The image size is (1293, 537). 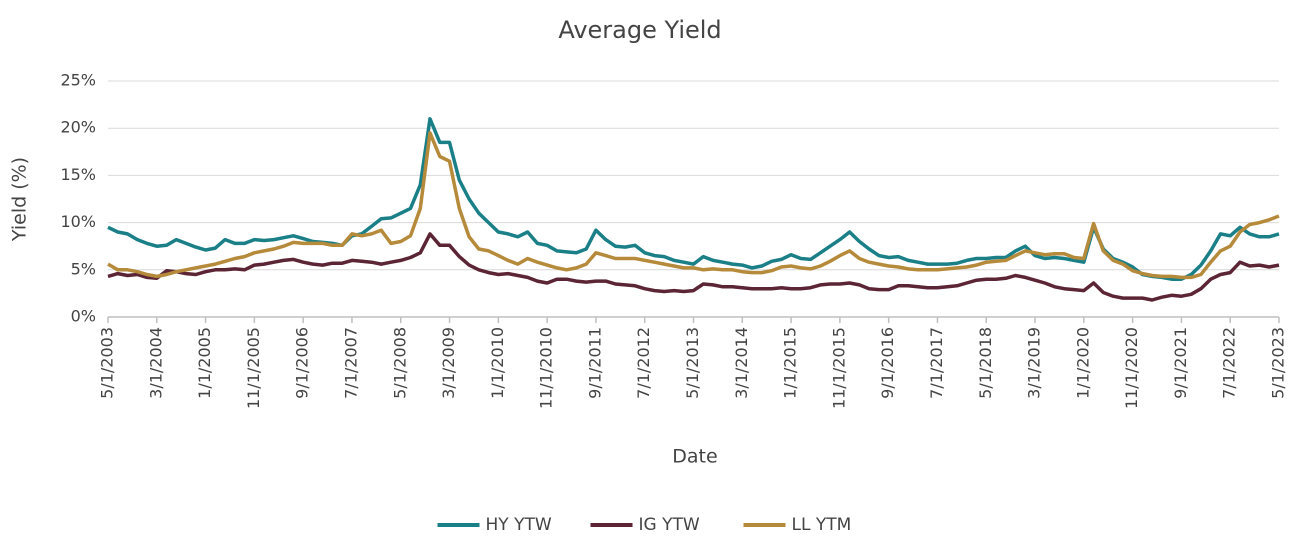 I want to click on chart-title: Average Yield, so click(x=639, y=30).